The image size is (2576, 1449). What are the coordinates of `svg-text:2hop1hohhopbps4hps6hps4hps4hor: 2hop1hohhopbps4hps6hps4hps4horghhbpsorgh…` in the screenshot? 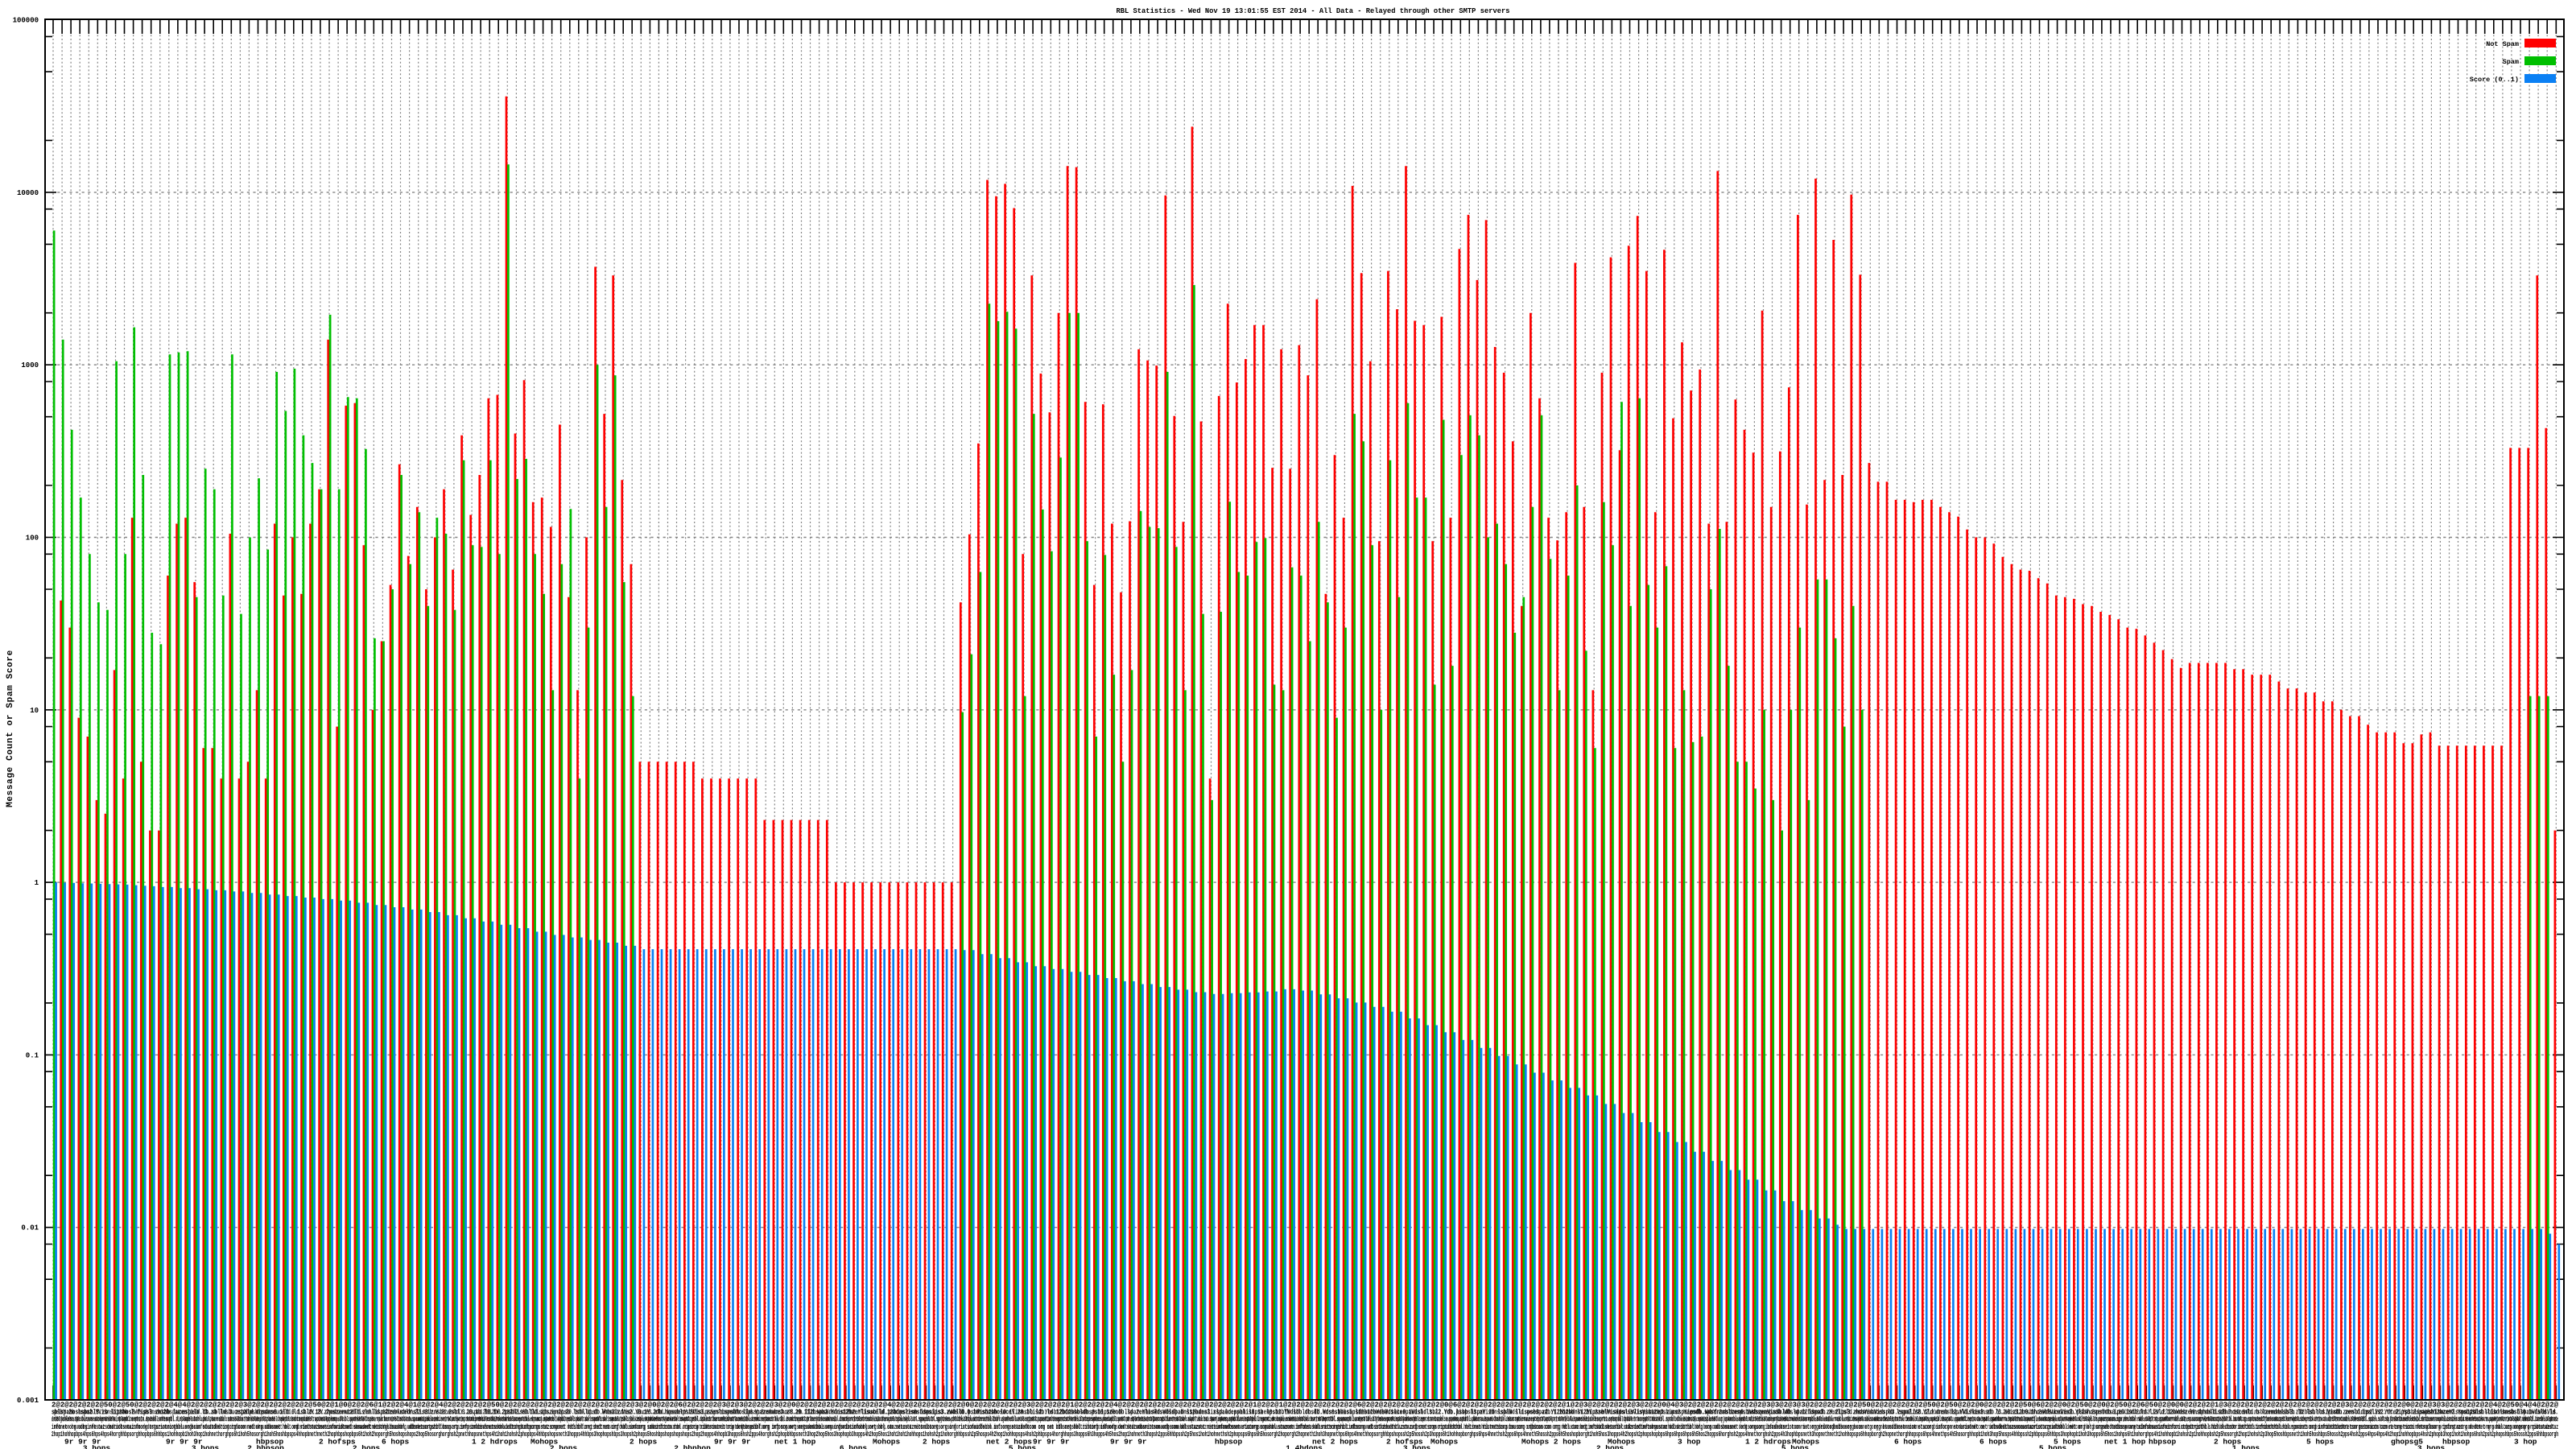 It's located at (1305, 1434).